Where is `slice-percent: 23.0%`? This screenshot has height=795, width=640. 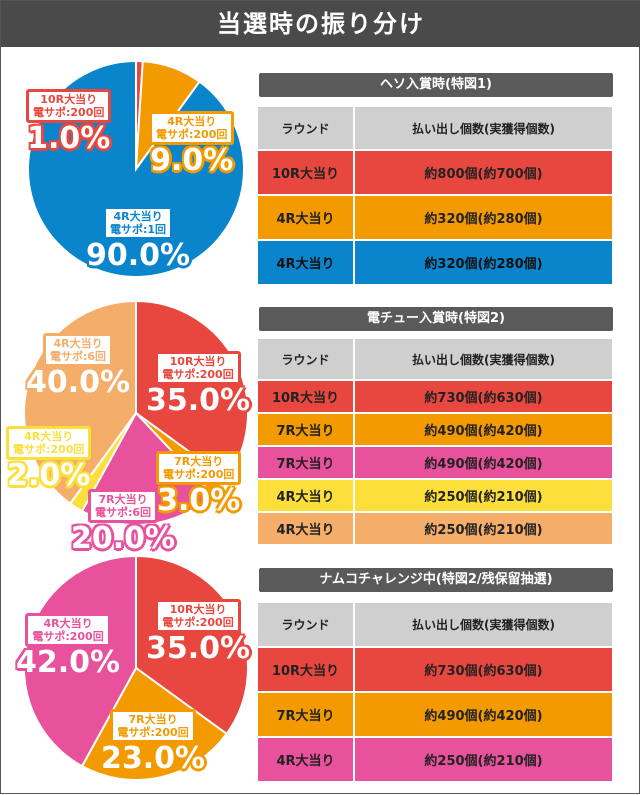 slice-percent: 23.0% is located at coordinates (153, 758).